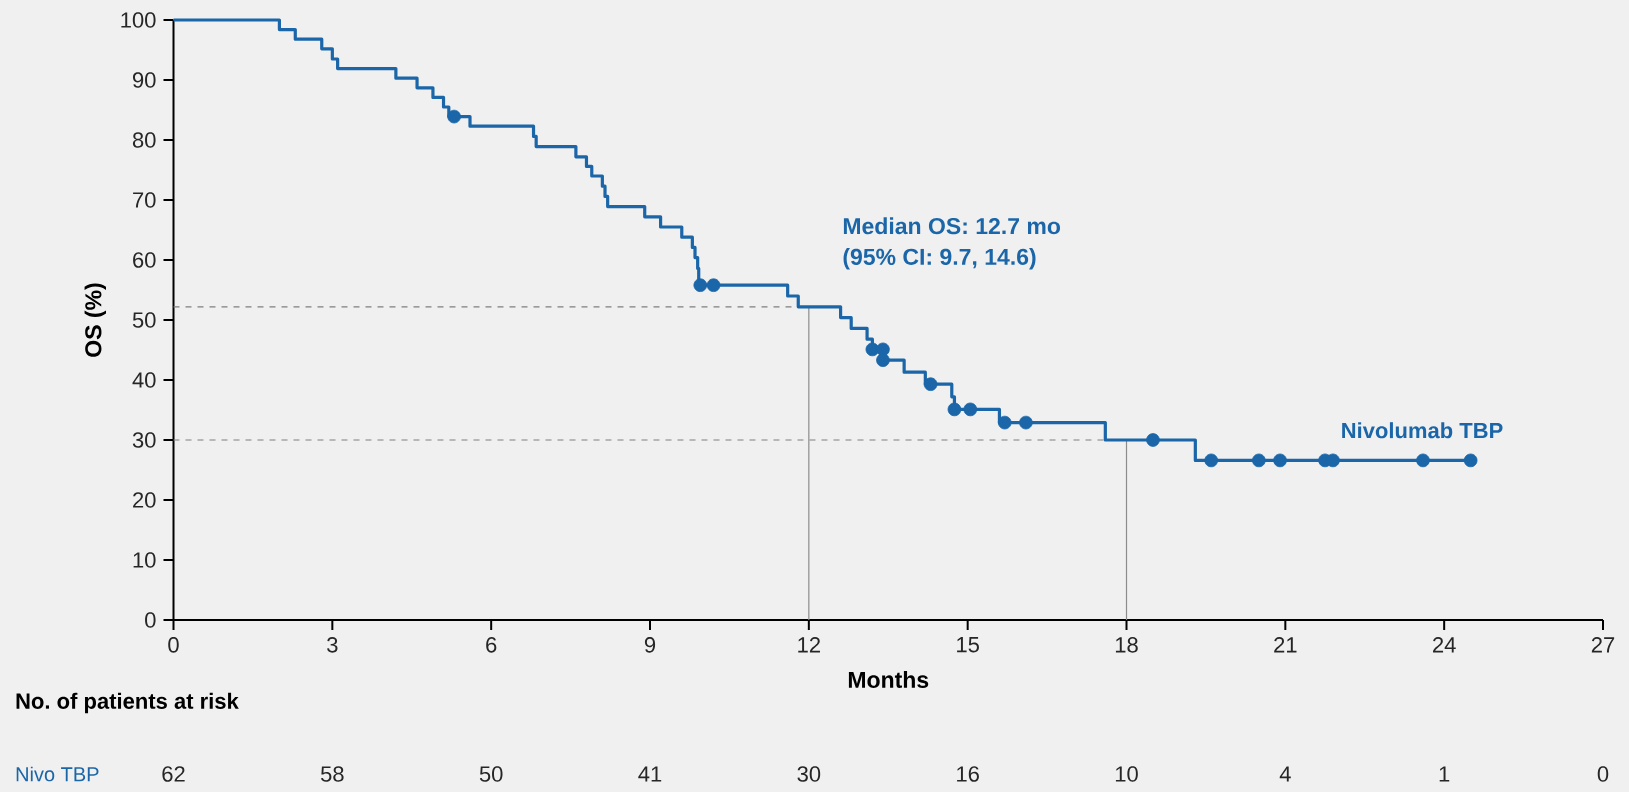 The width and height of the screenshot is (1629, 792). I want to click on text: Nivo TBP, so click(57, 774).